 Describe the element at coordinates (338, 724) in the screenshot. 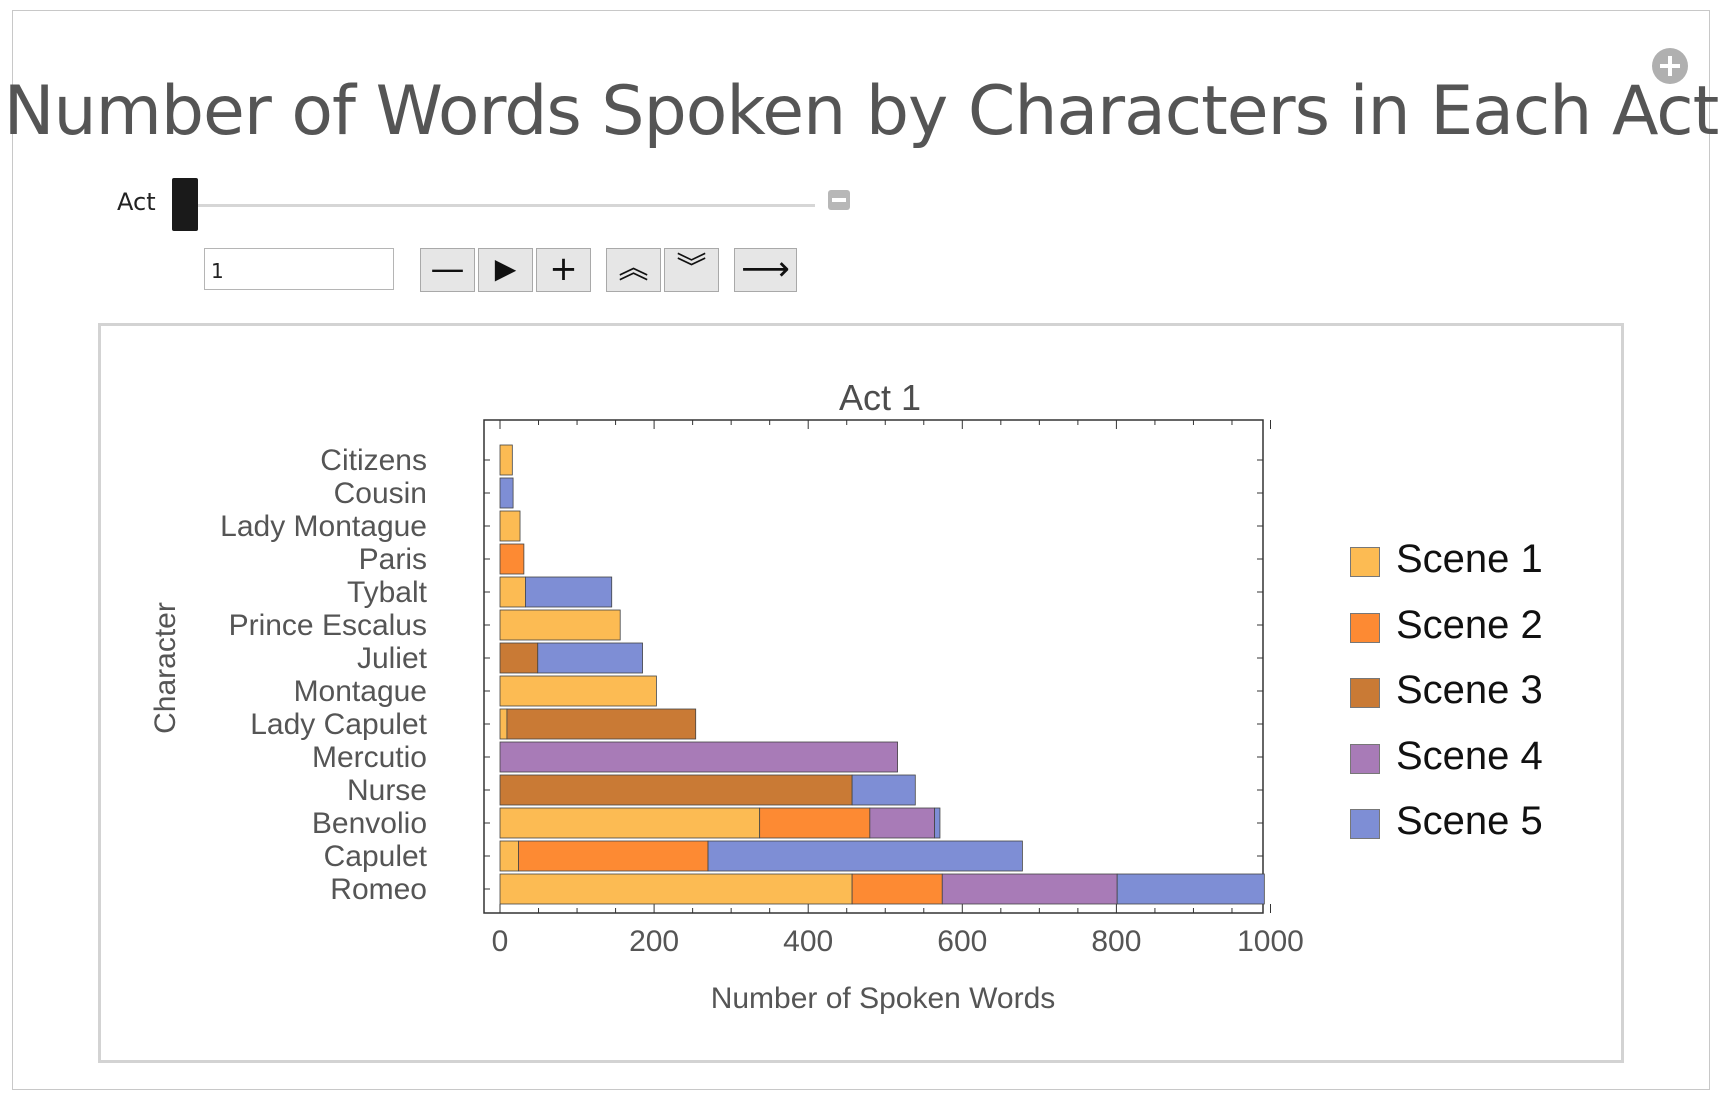

I see `y-tick-label: Lady Capulet` at that location.